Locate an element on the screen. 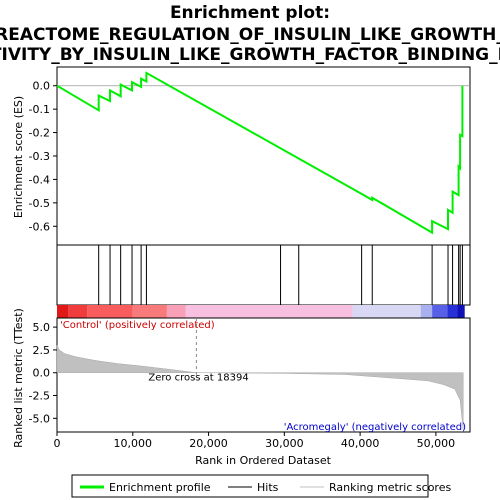 This screenshot has width=500, height=500. zero-cross-label: Zero cross at 18394 is located at coordinates (198, 378).